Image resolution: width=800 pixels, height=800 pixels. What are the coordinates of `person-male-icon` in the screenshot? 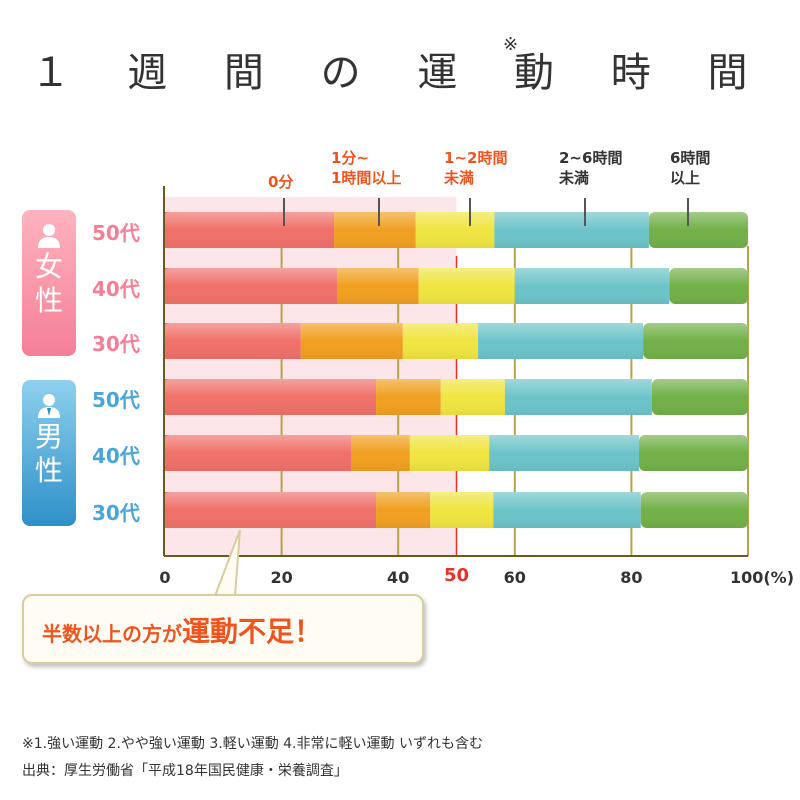 It's located at (49, 406).